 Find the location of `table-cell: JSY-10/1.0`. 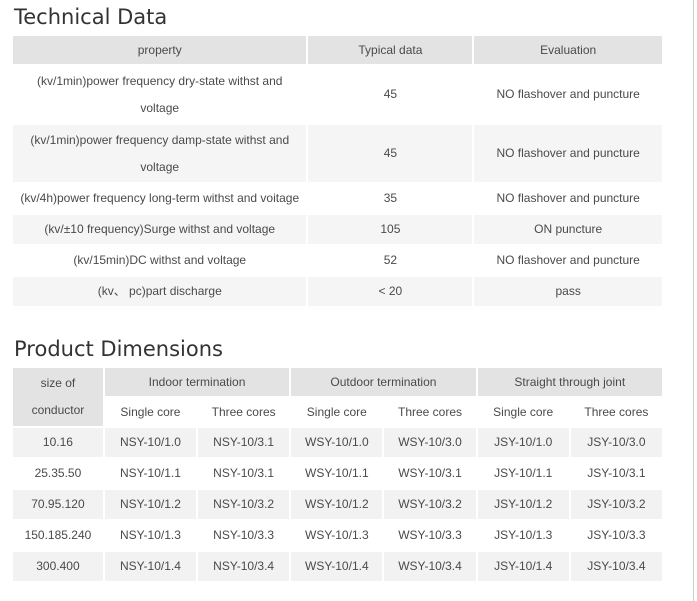

table-cell: JSY-10/1.0 is located at coordinates (523, 442).